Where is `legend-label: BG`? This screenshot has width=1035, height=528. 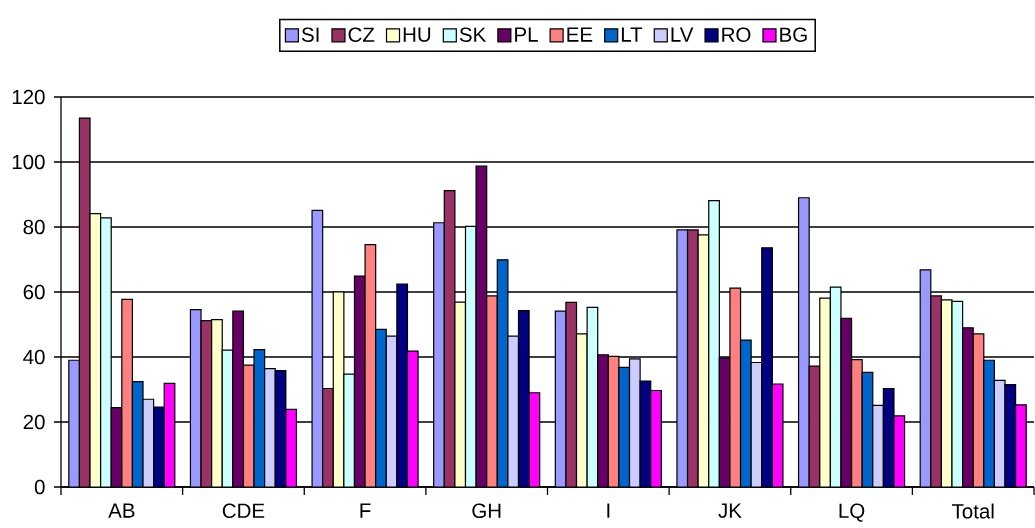
legend-label: BG is located at coordinates (793, 34).